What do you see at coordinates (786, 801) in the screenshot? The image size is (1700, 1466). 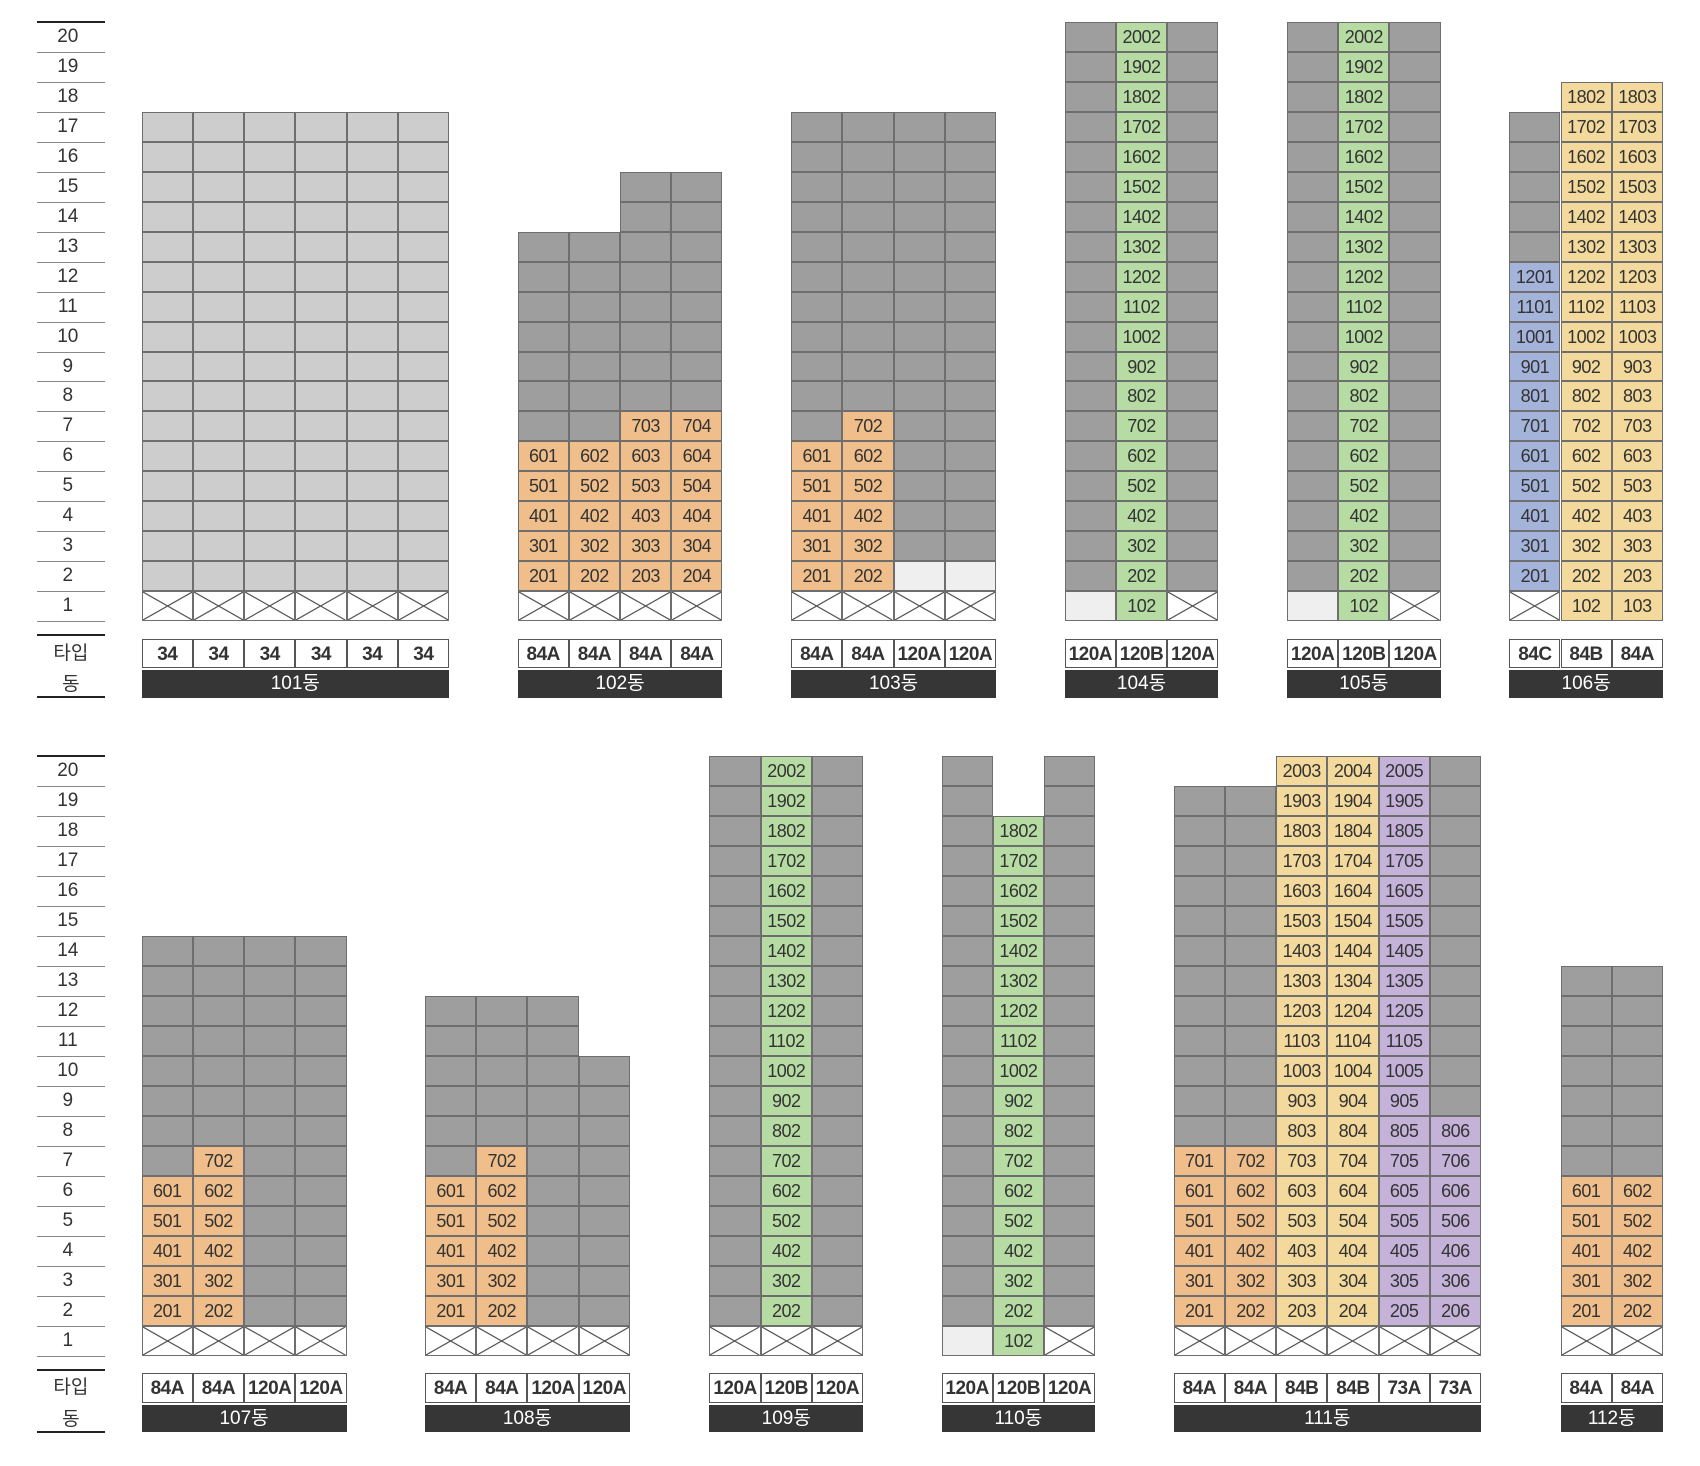 I see `unit-cell: 1902` at bounding box center [786, 801].